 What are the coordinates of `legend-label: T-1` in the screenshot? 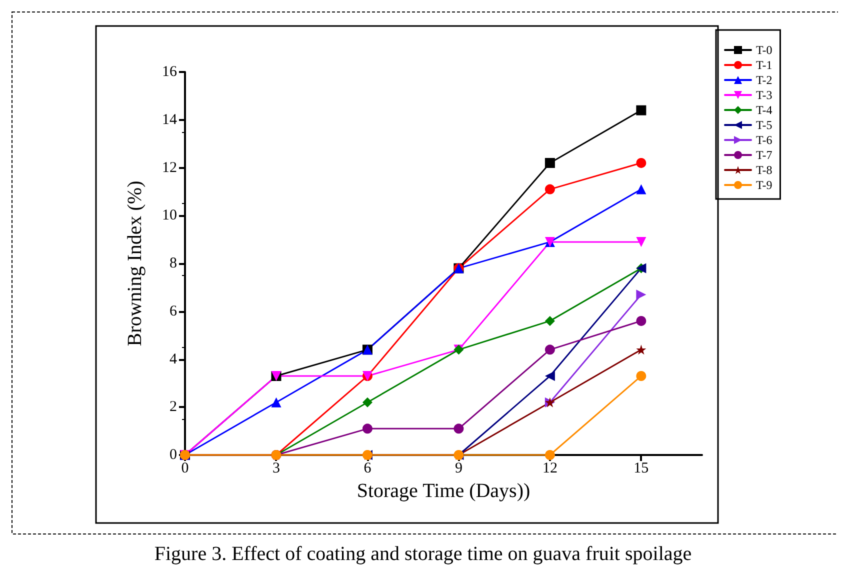 It's located at (764, 65).